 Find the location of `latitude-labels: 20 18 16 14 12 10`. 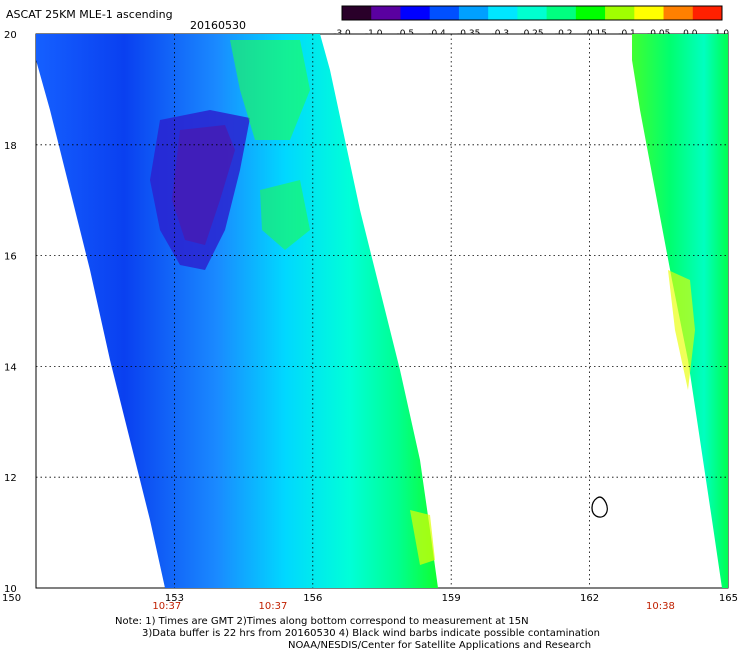

latitude-labels: 20 18 16 14 12 10 is located at coordinates (10, 312).